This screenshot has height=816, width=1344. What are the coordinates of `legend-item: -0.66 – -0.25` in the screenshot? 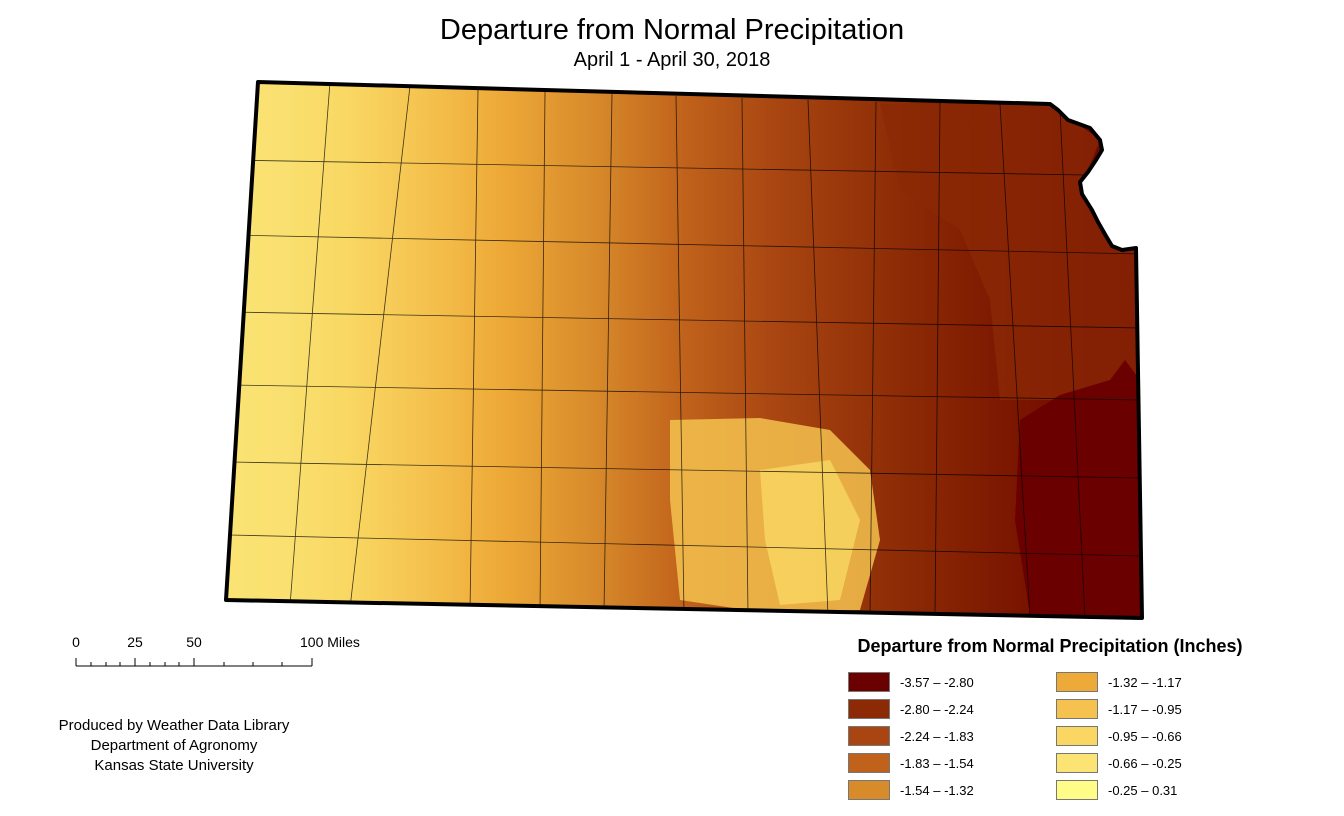 It's located at (1119, 763).